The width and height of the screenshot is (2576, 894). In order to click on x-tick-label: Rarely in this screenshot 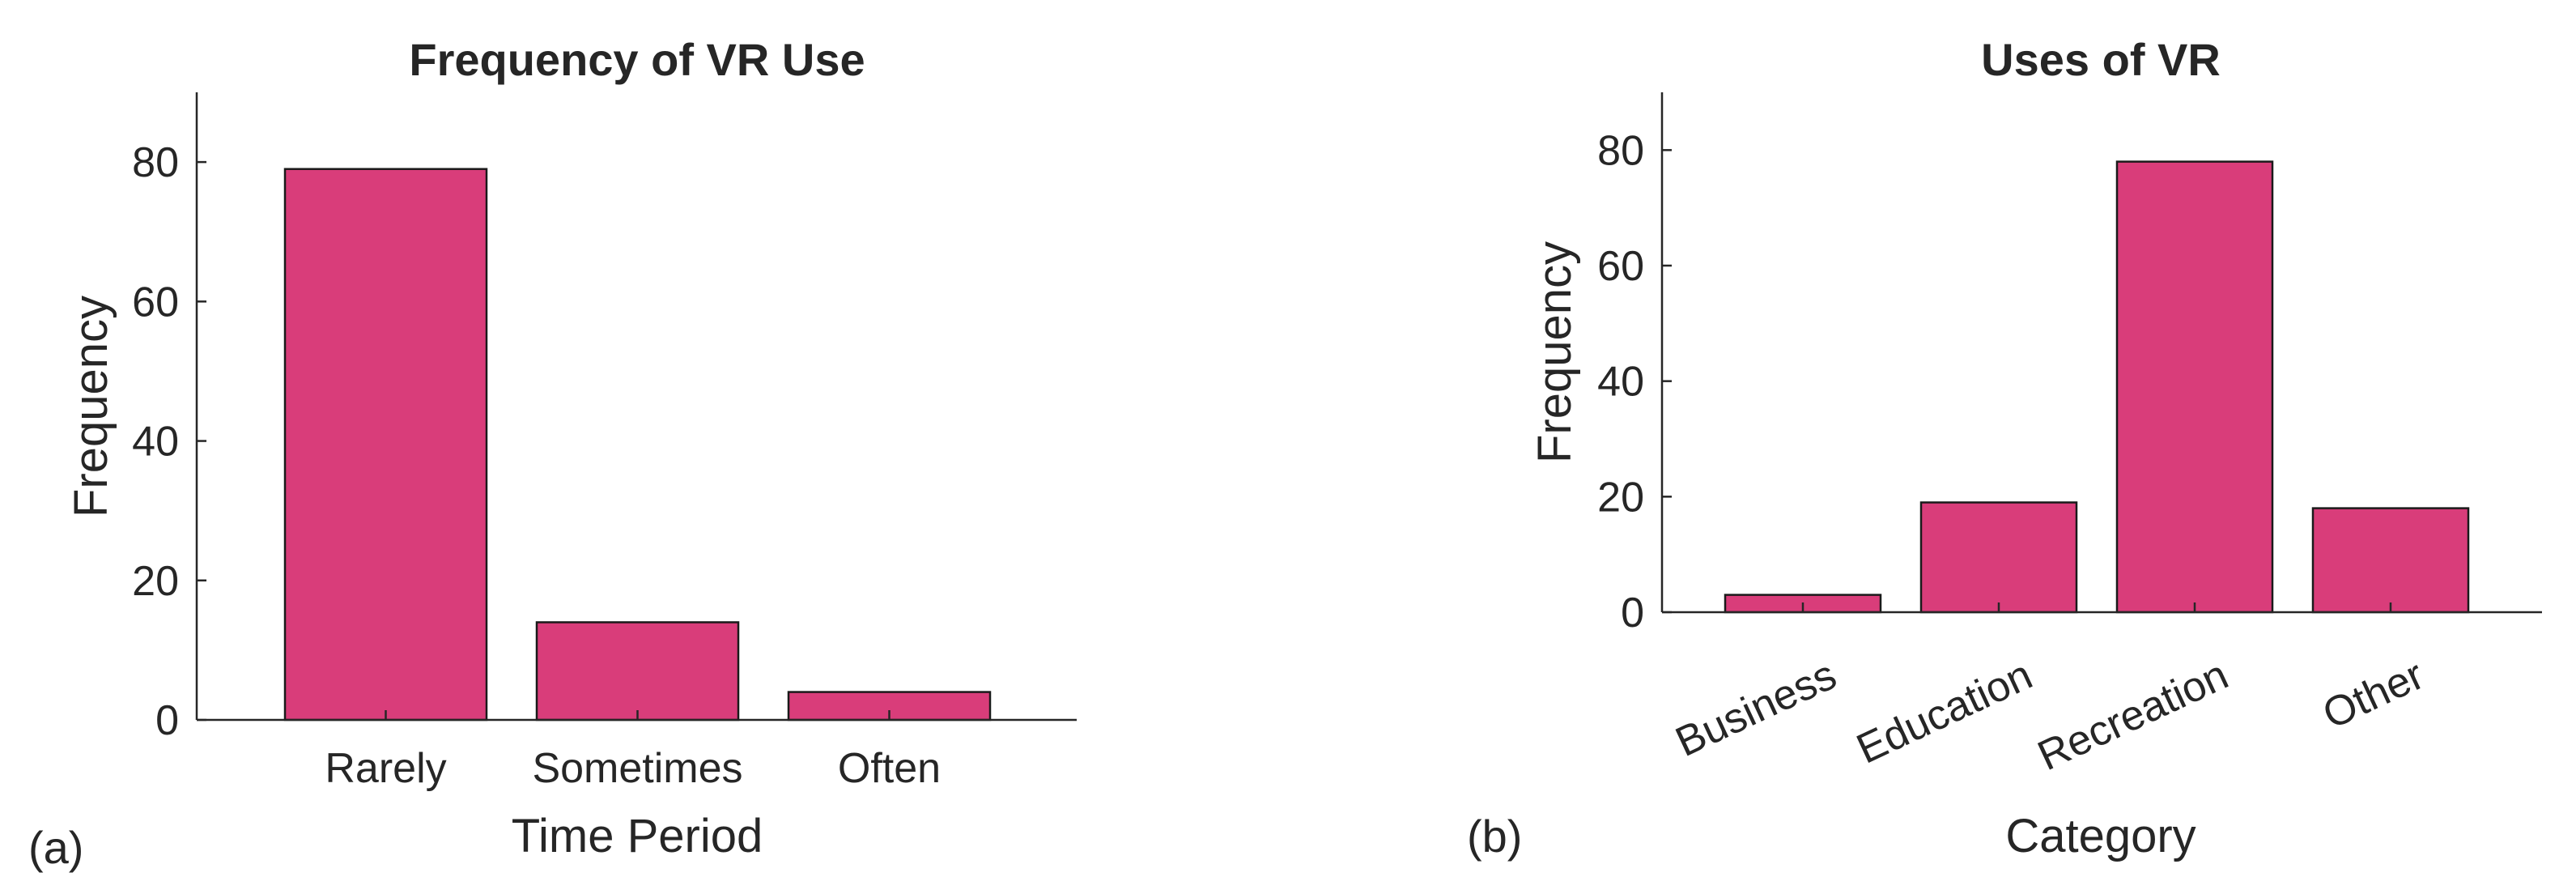, I will do `click(386, 768)`.